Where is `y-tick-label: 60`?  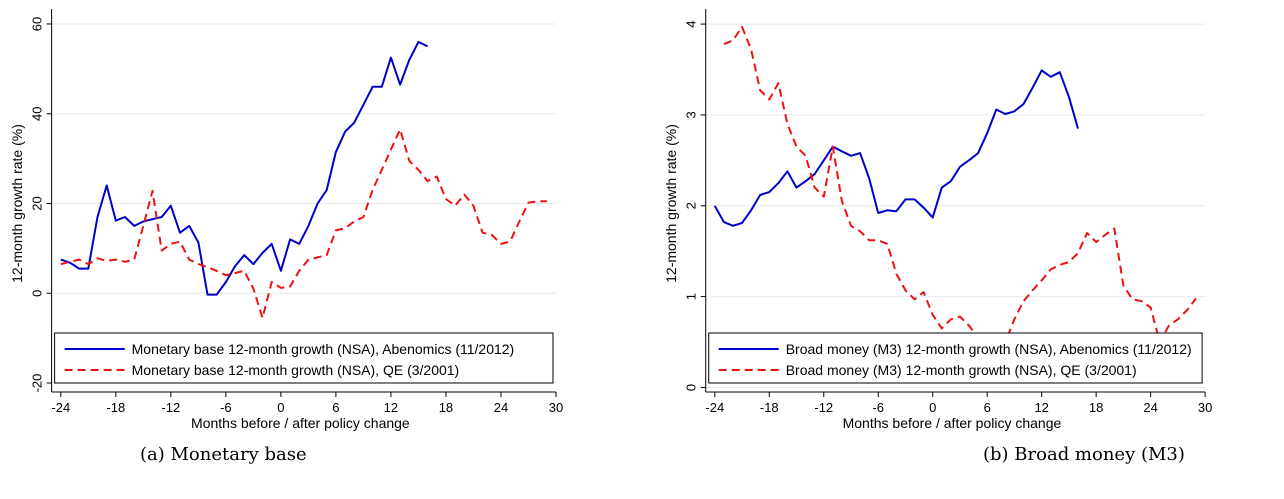
y-tick-label: 60 is located at coordinates (37, 24).